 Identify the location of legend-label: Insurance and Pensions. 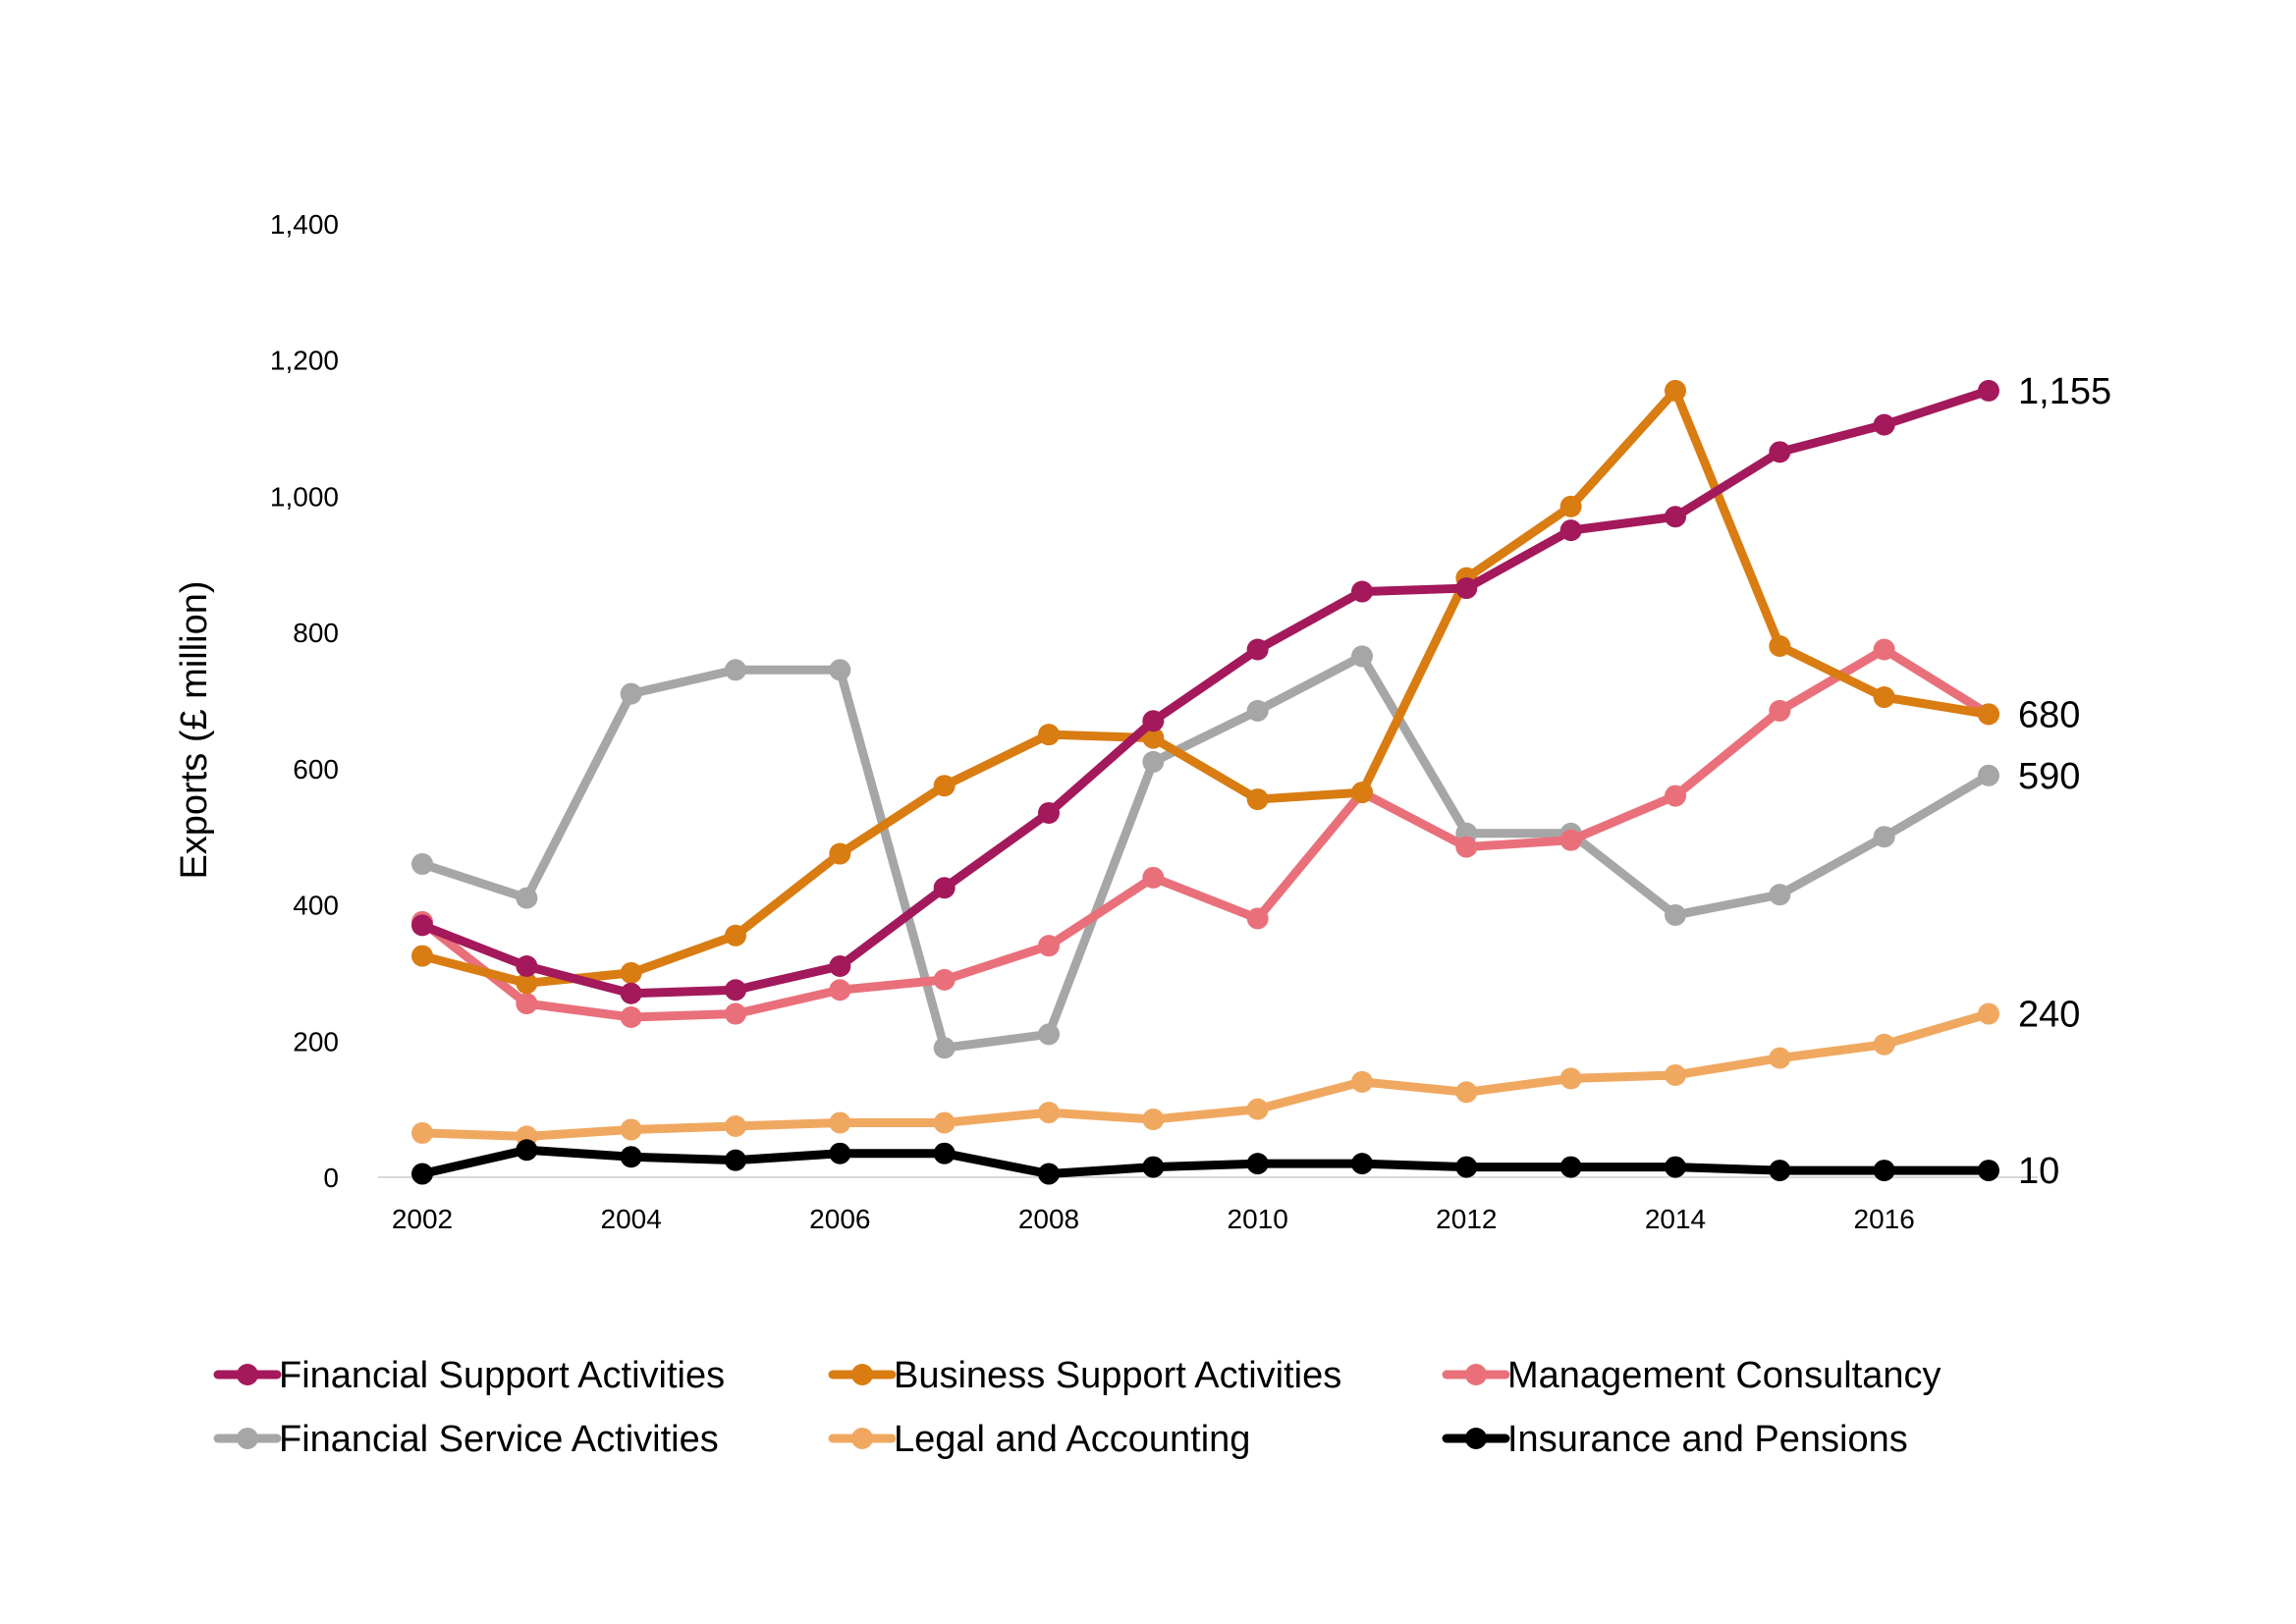
(1707, 1439).